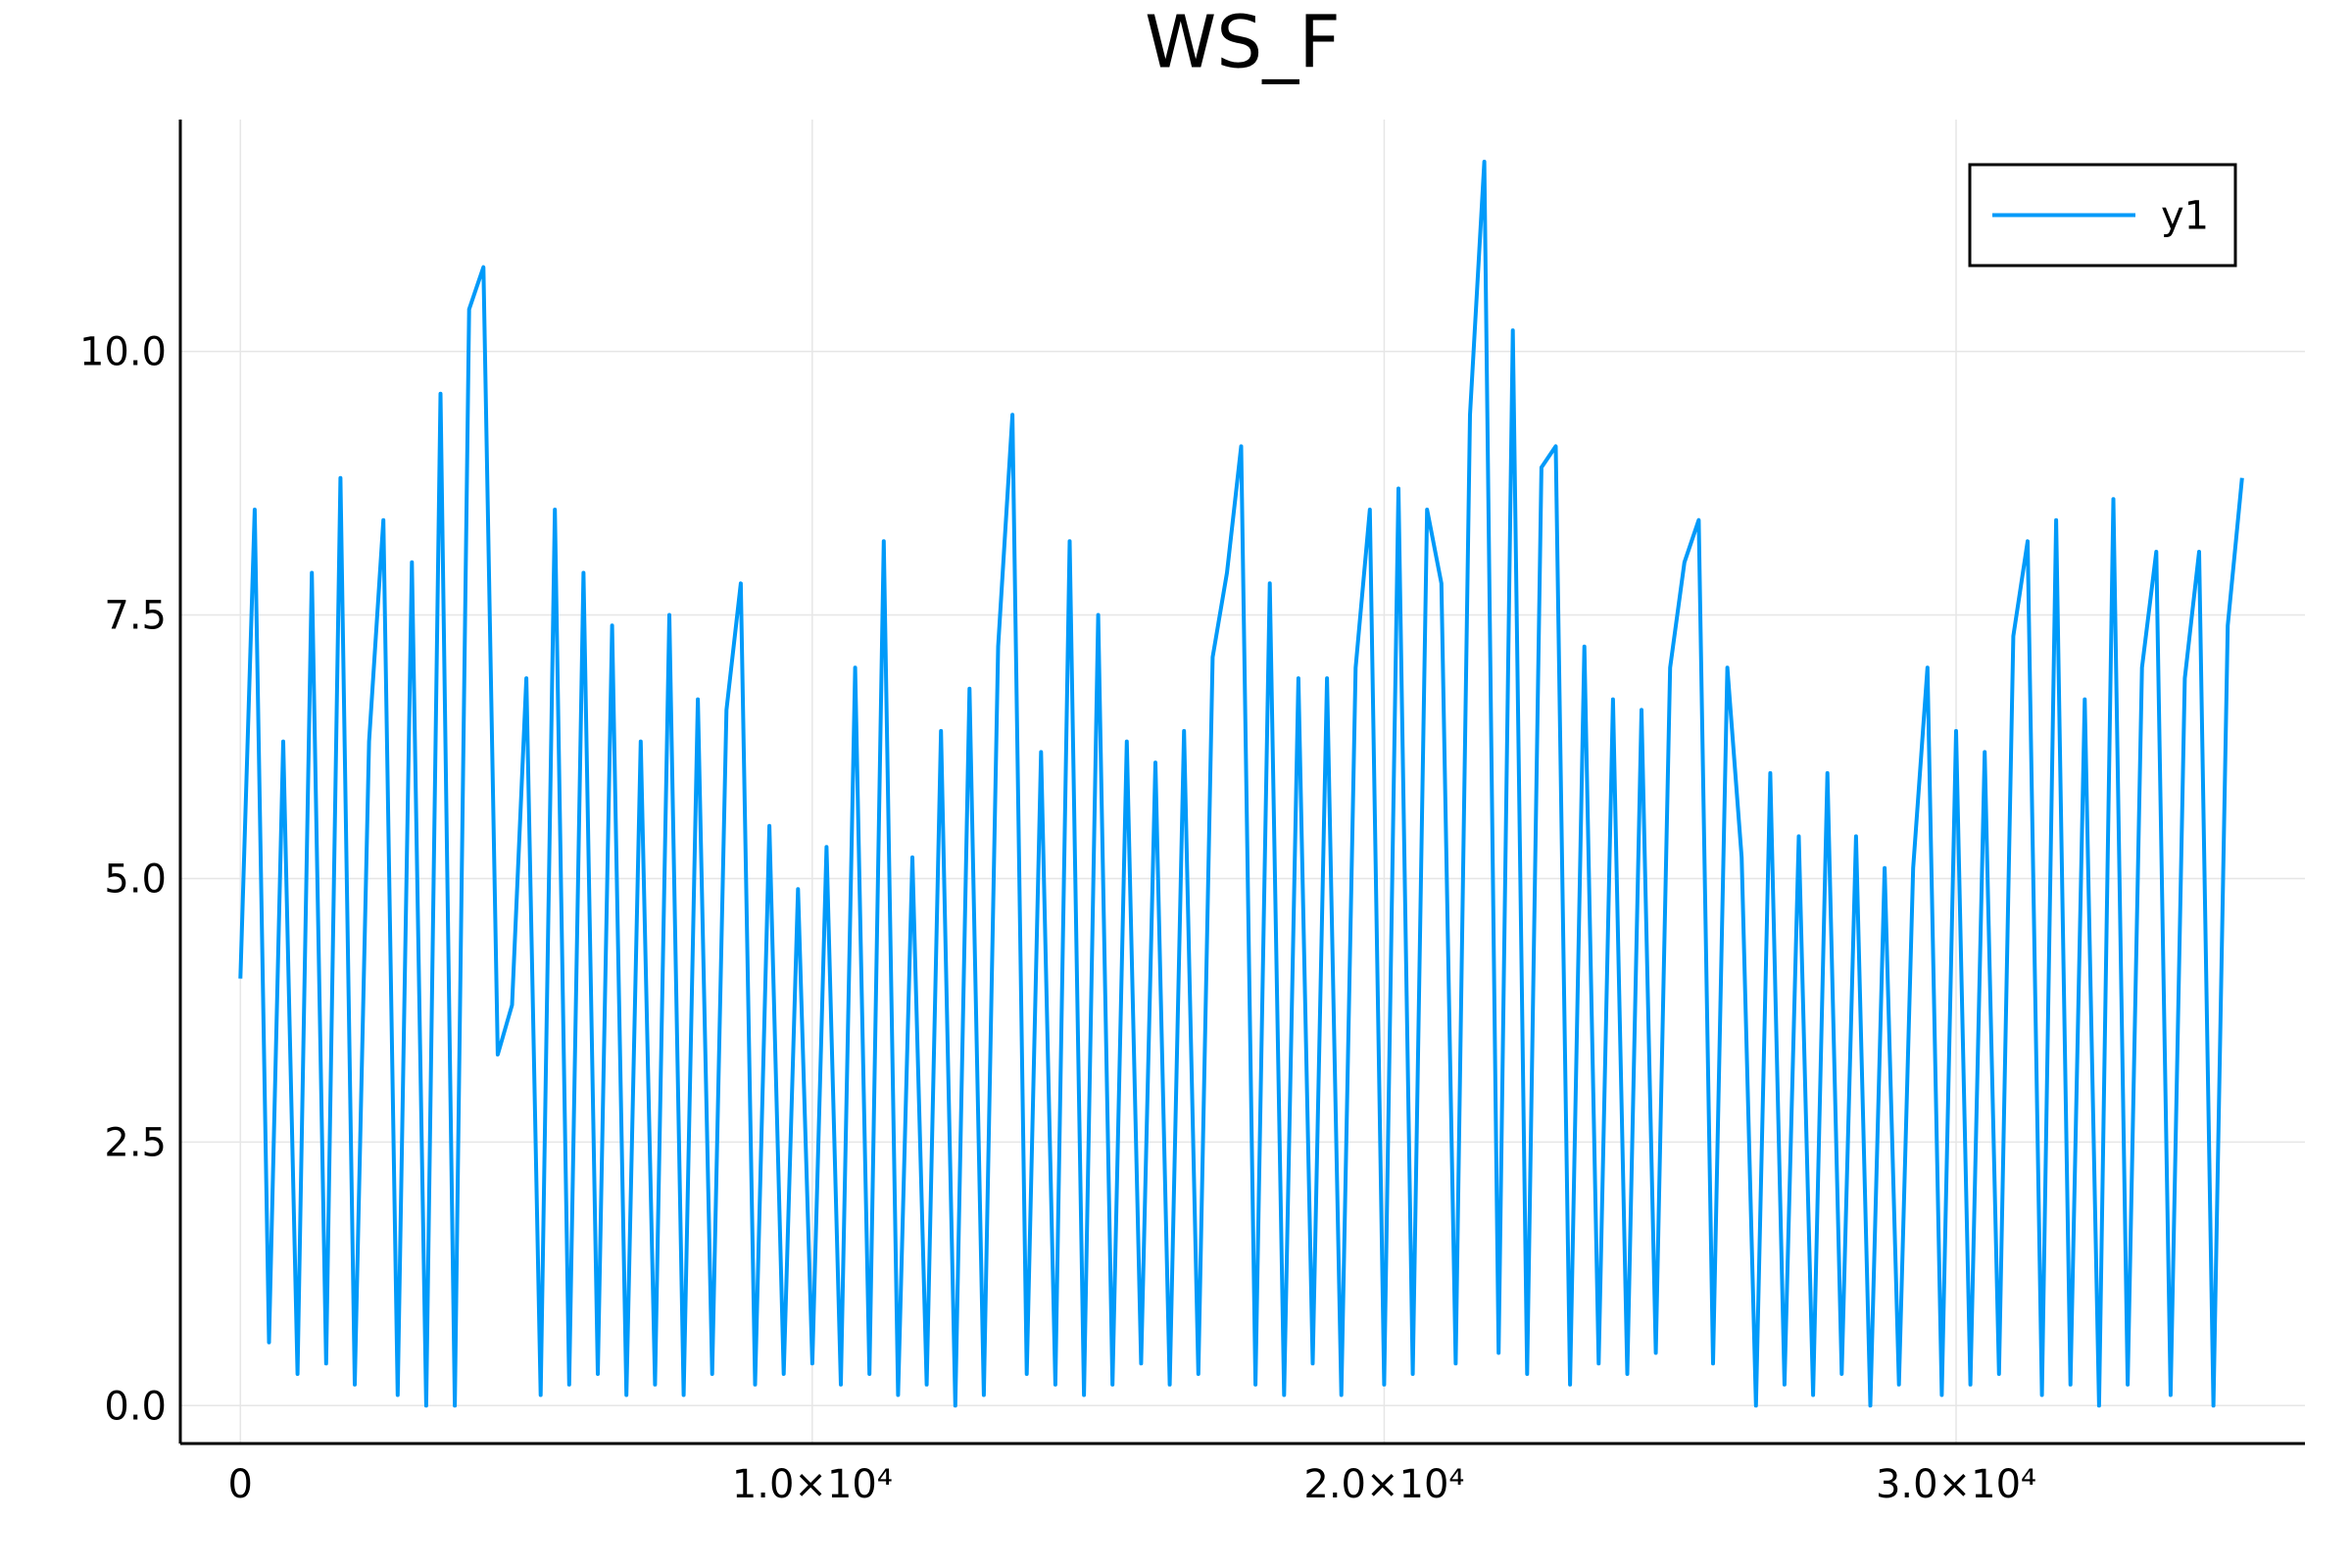  Describe the element at coordinates (2185, 217) in the screenshot. I see `legend-label: y1` at that location.